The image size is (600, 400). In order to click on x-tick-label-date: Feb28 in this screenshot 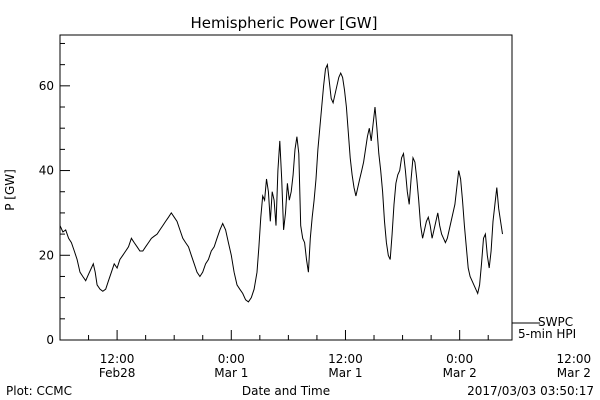, I will do `click(117, 373)`.